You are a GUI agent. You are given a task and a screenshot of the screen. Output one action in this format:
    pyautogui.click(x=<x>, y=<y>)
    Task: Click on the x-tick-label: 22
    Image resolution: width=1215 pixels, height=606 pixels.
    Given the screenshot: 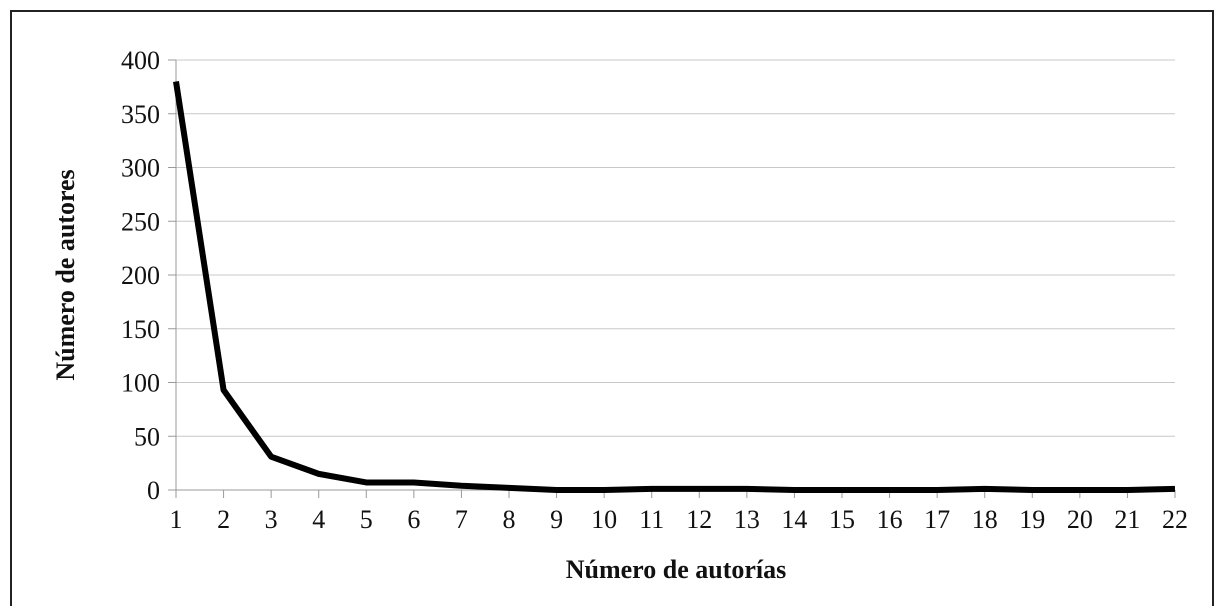 What is the action you would take?
    pyautogui.click(x=1175, y=519)
    